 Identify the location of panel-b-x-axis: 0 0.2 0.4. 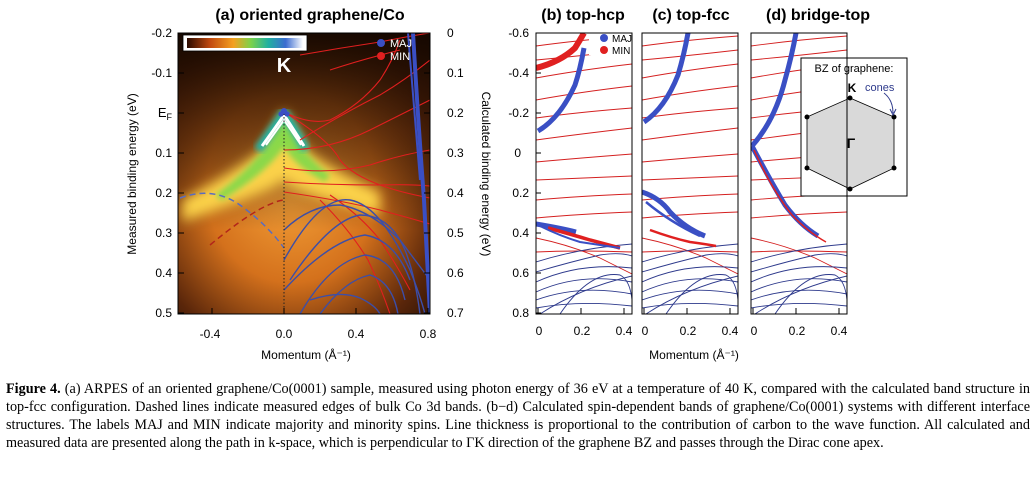
(584, 323).